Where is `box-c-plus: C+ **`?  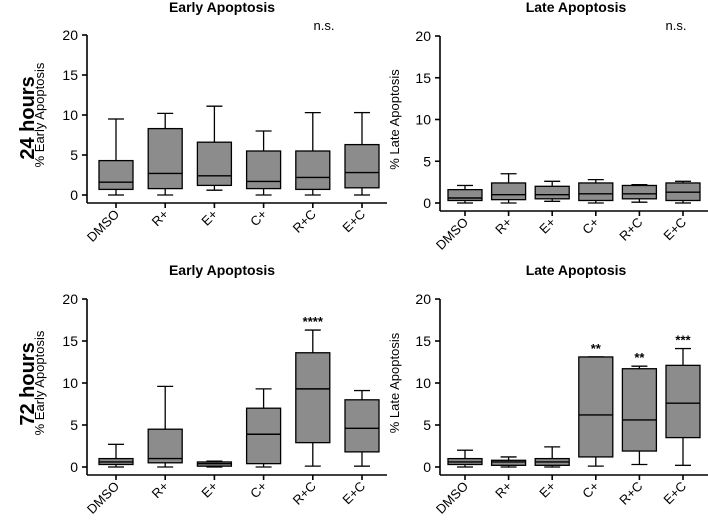
box-c-plus: C+ ** is located at coordinates (596, 421).